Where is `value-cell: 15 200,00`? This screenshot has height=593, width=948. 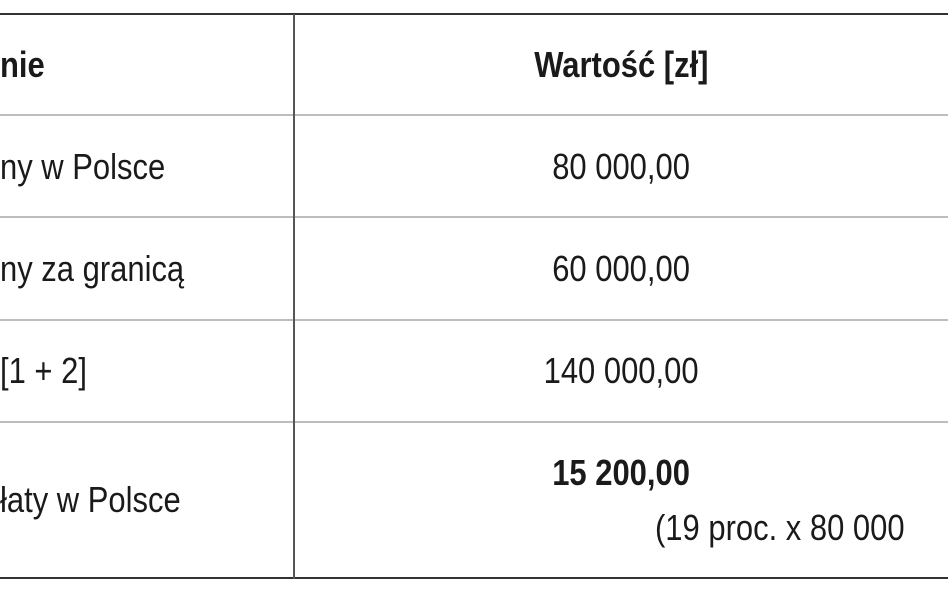
value-cell: 15 200,00 is located at coordinates (621, 473).